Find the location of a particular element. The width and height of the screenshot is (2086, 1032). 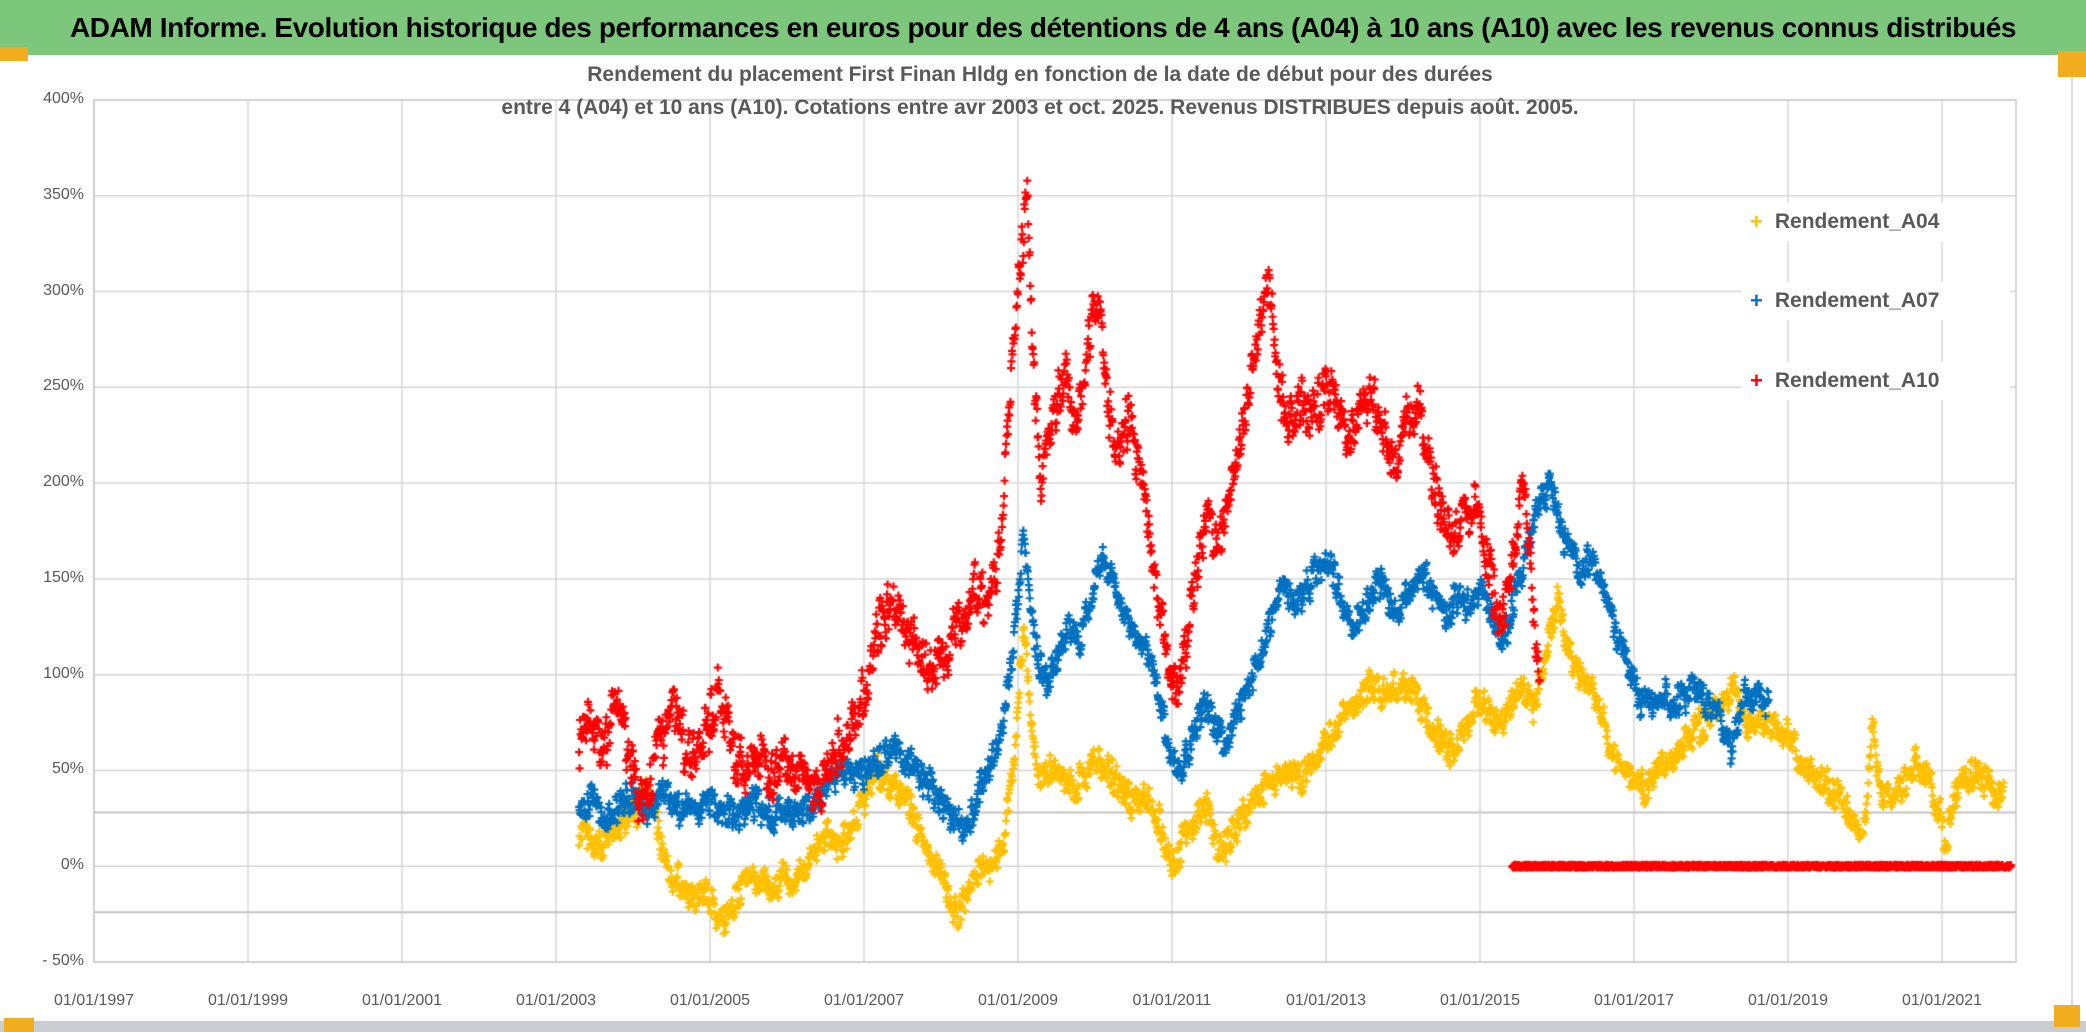

legend-item-rendement_a10: + Rendement_A10 is located at coordinates (1876, 381).